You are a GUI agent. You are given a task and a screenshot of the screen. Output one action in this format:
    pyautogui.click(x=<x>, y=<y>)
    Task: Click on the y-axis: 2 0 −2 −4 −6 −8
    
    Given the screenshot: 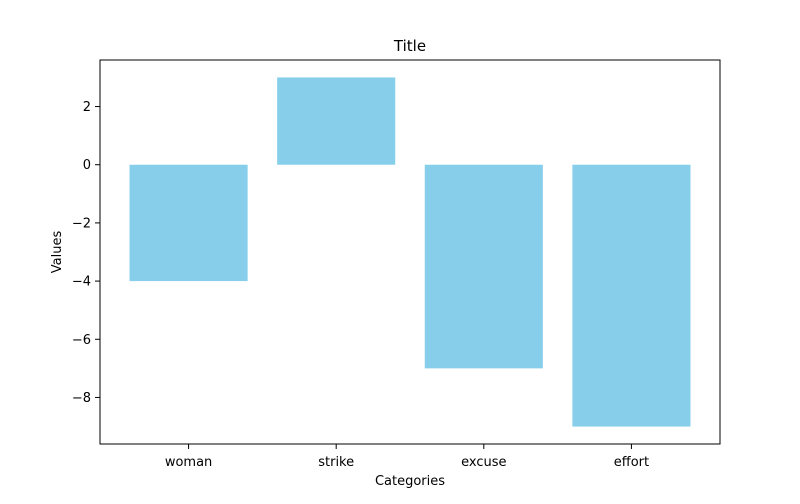 What is the action you would take?
    pyautogui.click(x=86, y=253)
    